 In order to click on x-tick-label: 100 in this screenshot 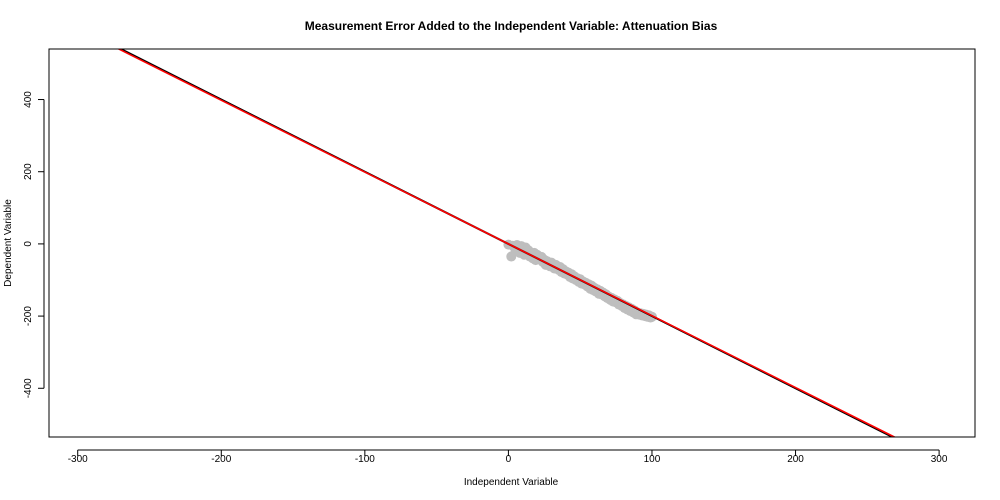, I will do `click(652, 459)`.